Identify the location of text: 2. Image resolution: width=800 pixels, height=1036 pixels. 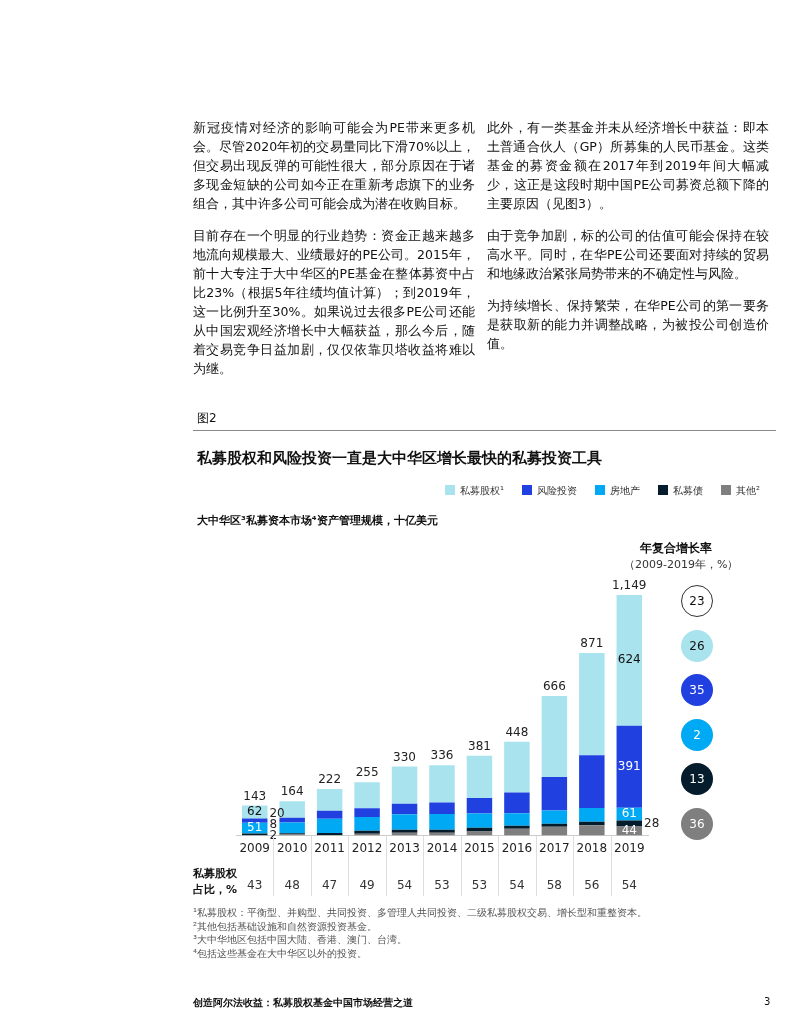
(697, 734).